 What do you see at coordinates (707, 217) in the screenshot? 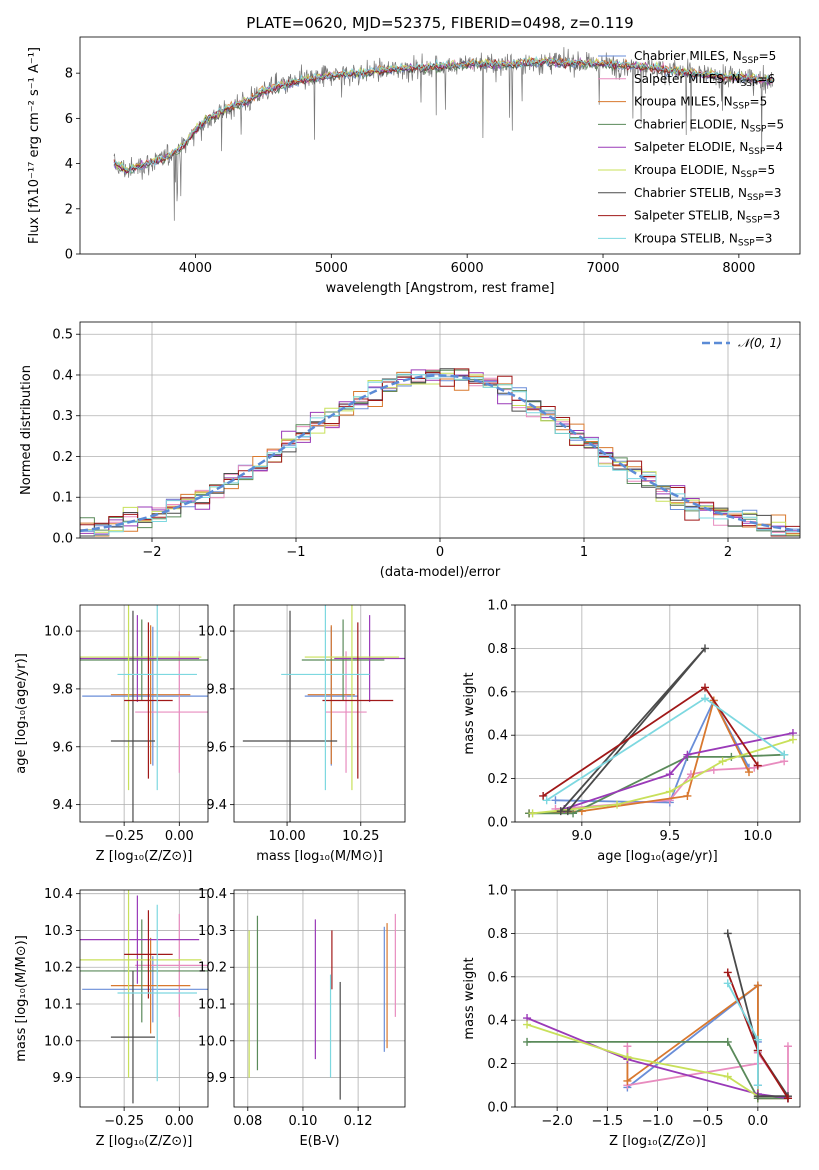
I see `legend-entry: Salpeter STELIB, NSSP=3` at bounding box center [707, 217].